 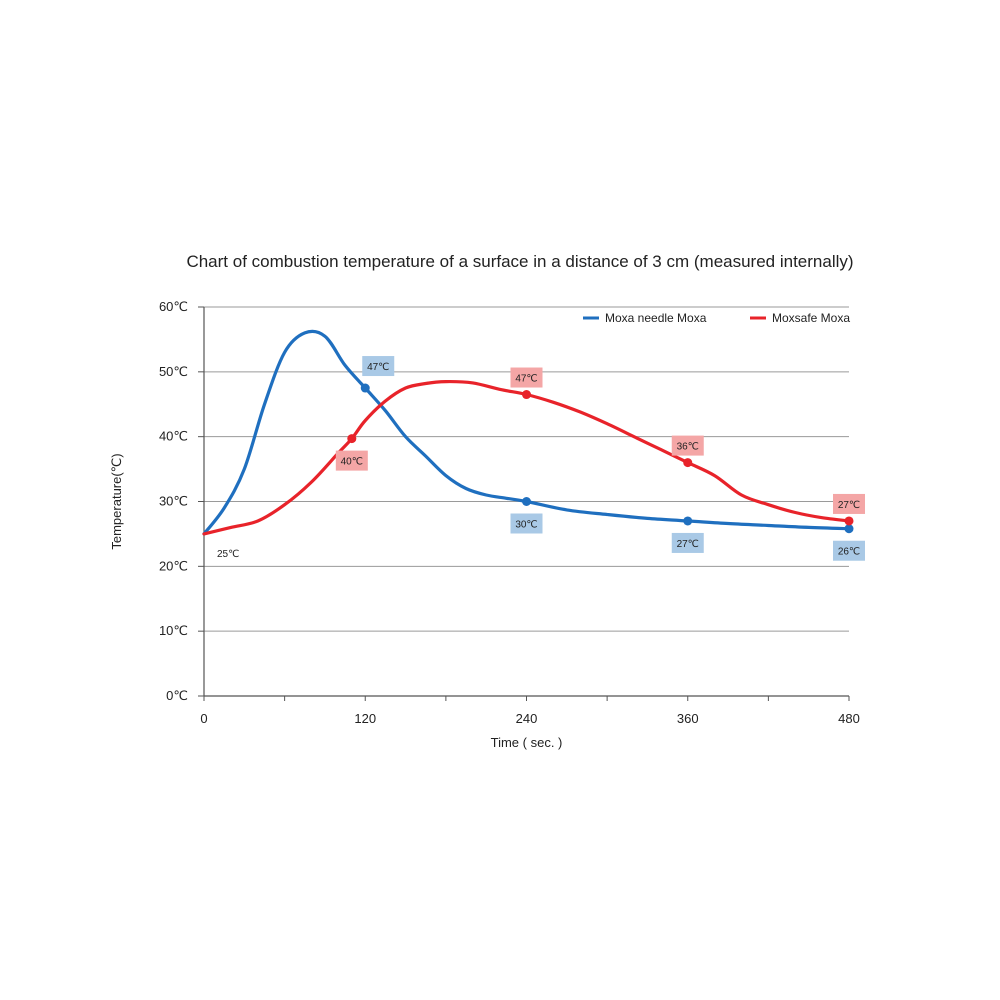 I want to click on y-tick-label: 0℃, so click(x=177, y=695).